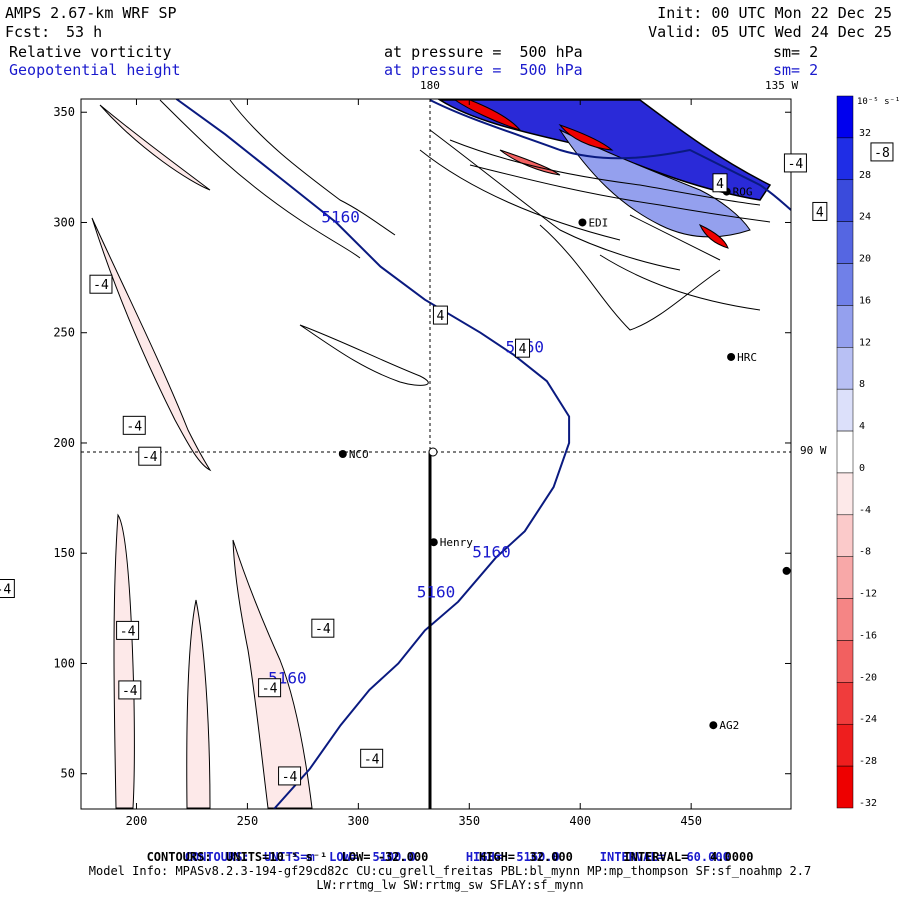 This screenshot has width=900, height=900. I want to click on station-label: HRC, so click(747, 357).